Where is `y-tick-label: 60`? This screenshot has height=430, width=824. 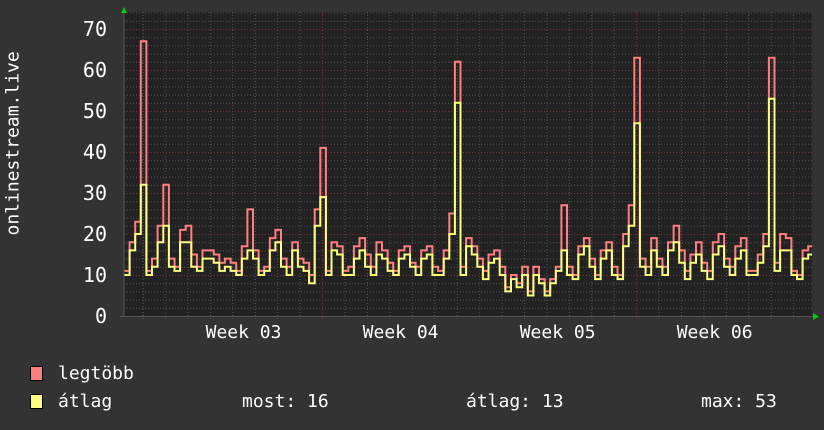
y-tick-label: 60 is located at coordinates (95, 70).